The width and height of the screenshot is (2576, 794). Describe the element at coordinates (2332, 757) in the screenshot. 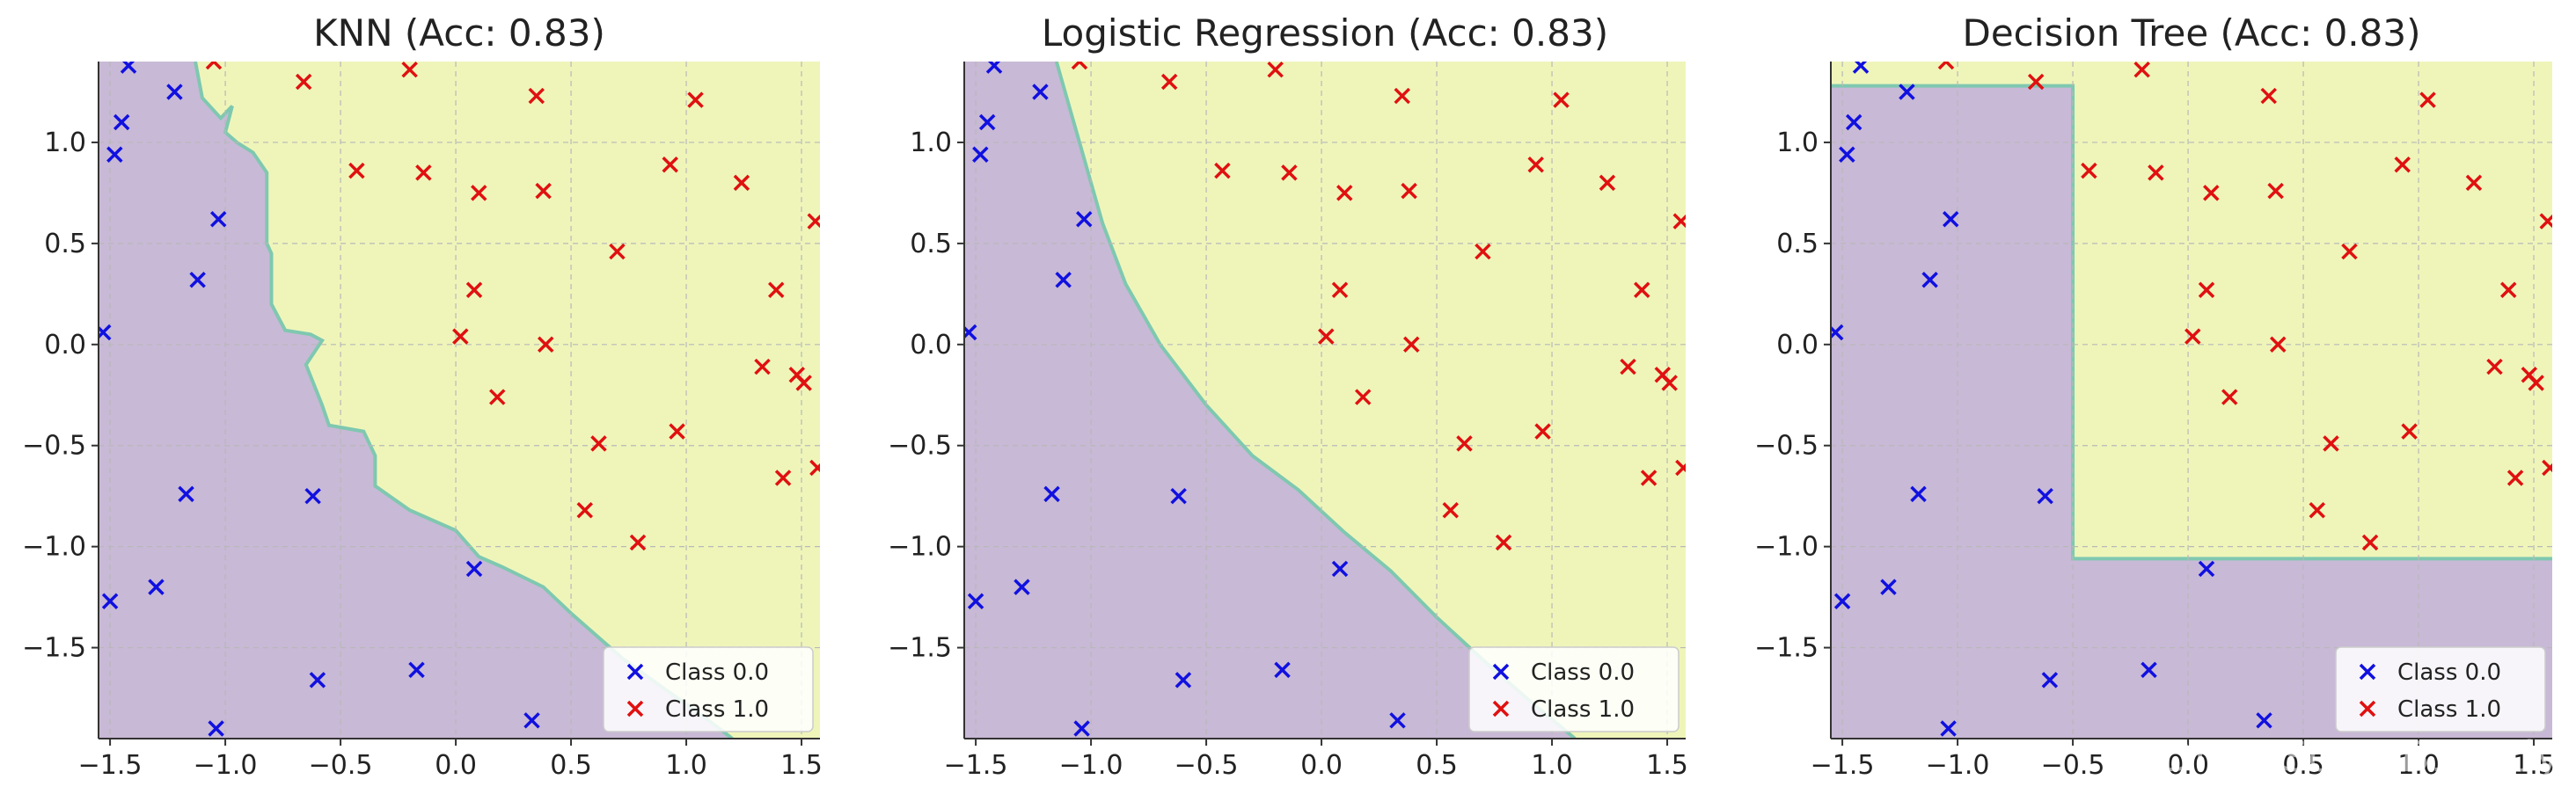

I see `watermark: CSDN @SomeB1oody` at that location.